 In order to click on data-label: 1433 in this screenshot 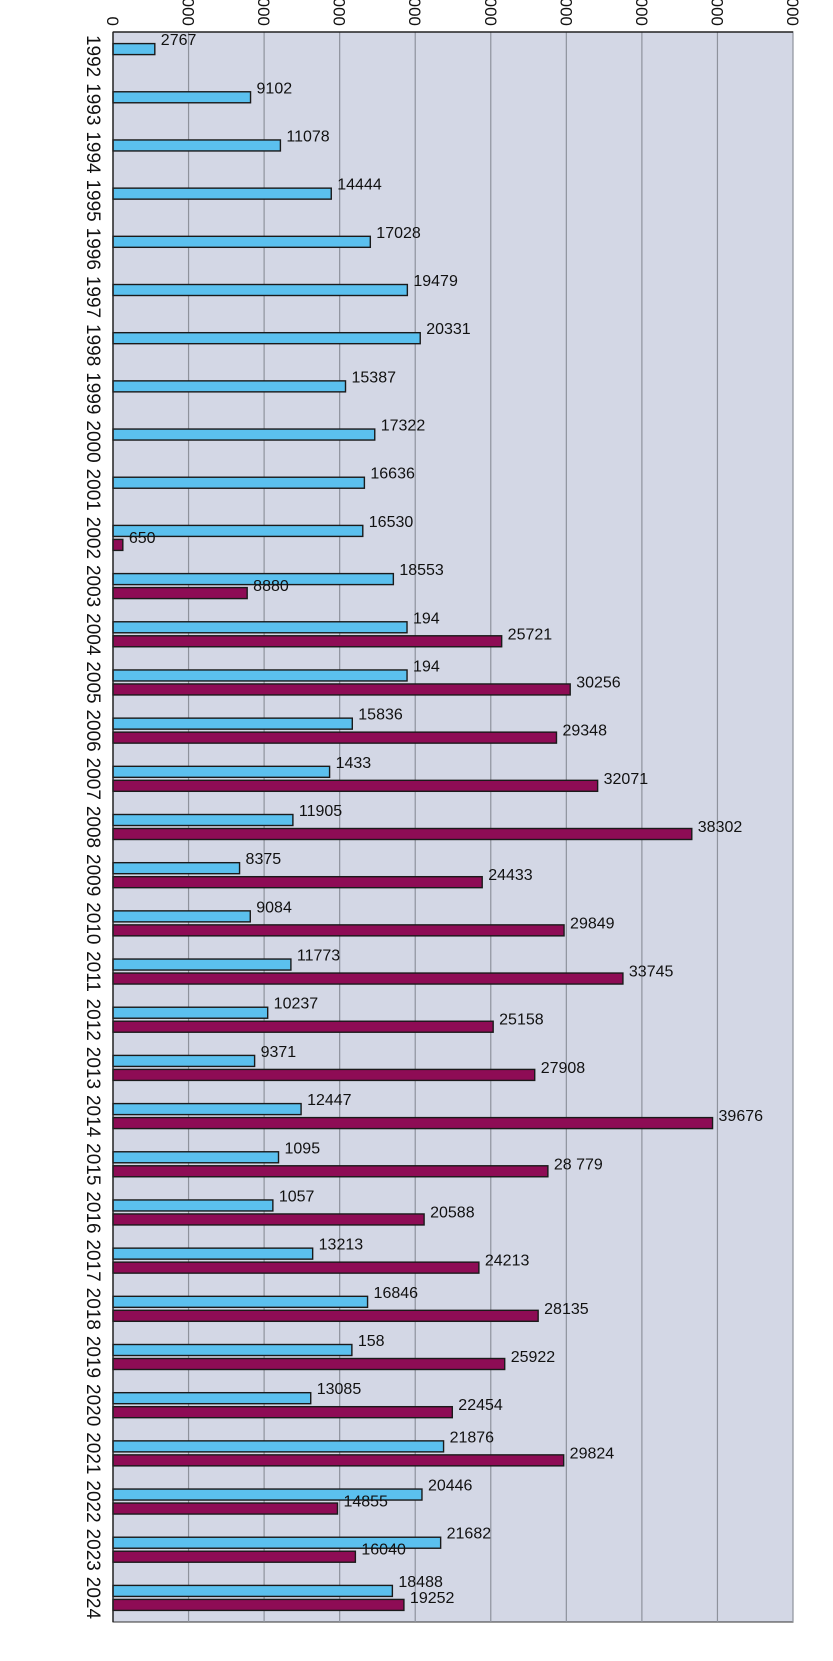, I will do `click(354, 763)`.